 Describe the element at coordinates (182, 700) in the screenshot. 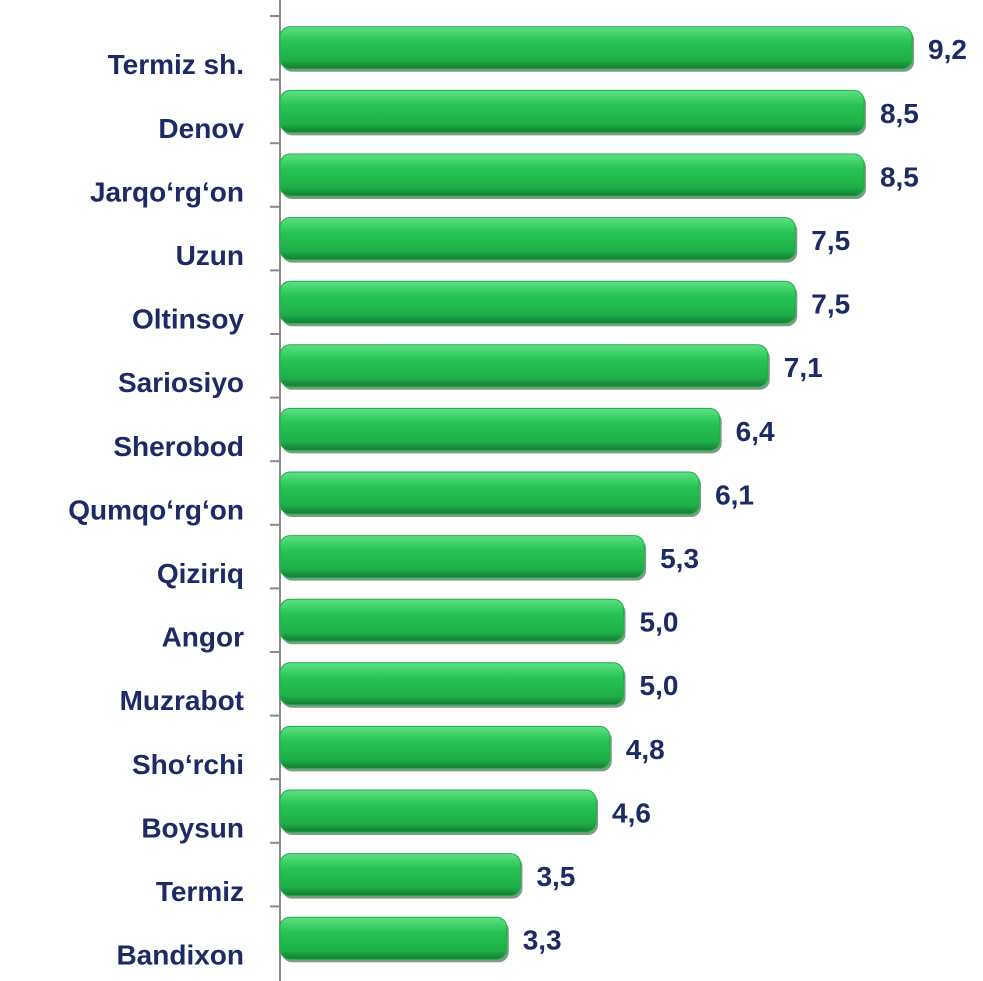

I see `y-tick-label: Muzrabot` at that location.